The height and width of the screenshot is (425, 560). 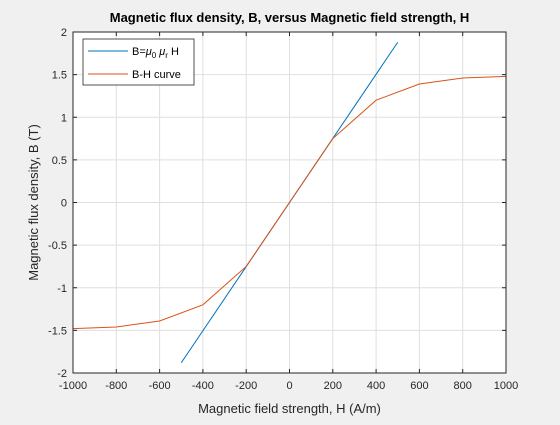 I want to click on legend-label-bh-curve: B-H curve, so click(x=156, y=75).